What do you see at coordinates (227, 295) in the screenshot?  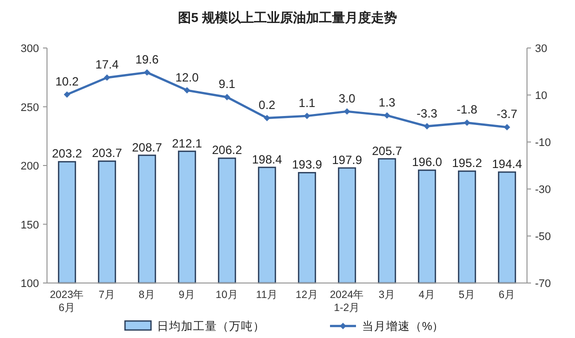 I see `x-tick-label: 10月` at bounding box center [227, 295].